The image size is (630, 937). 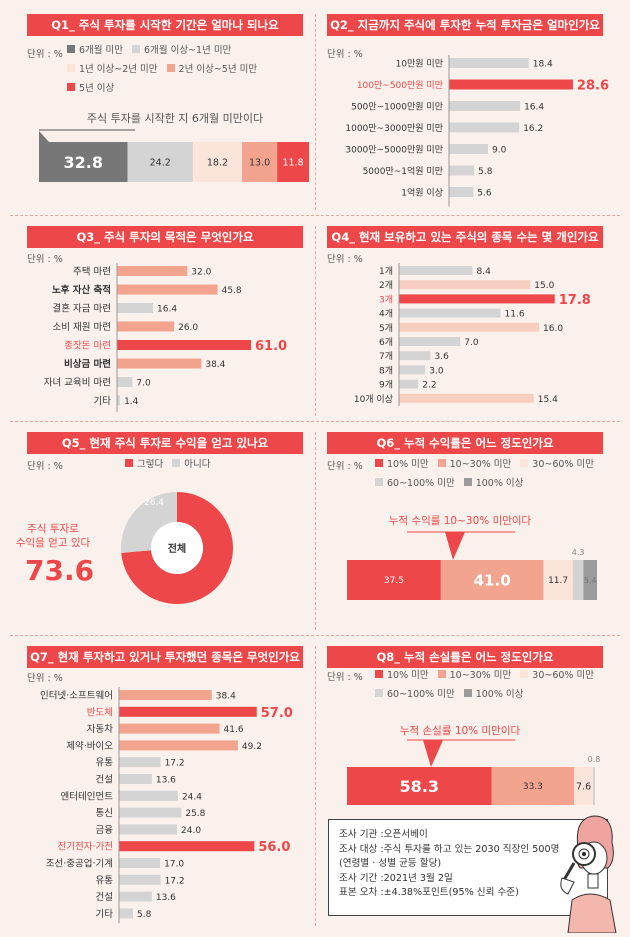 What do you see at coordinates (442, 357) in the screenshot?
I see `bar-value-label: 3.6` at bounding box center [442, 357].